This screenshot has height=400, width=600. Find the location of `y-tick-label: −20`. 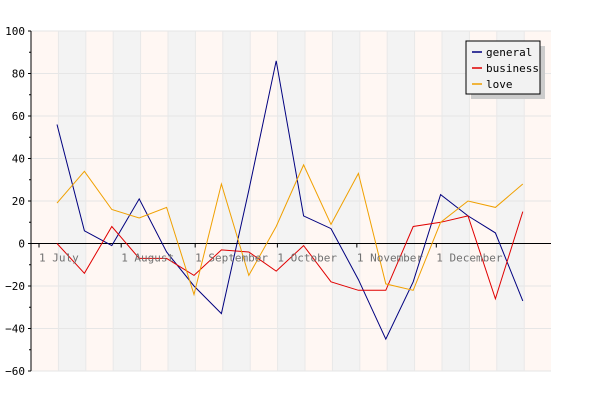

y-tick-label: −20 is located at coordinates (15, 286).